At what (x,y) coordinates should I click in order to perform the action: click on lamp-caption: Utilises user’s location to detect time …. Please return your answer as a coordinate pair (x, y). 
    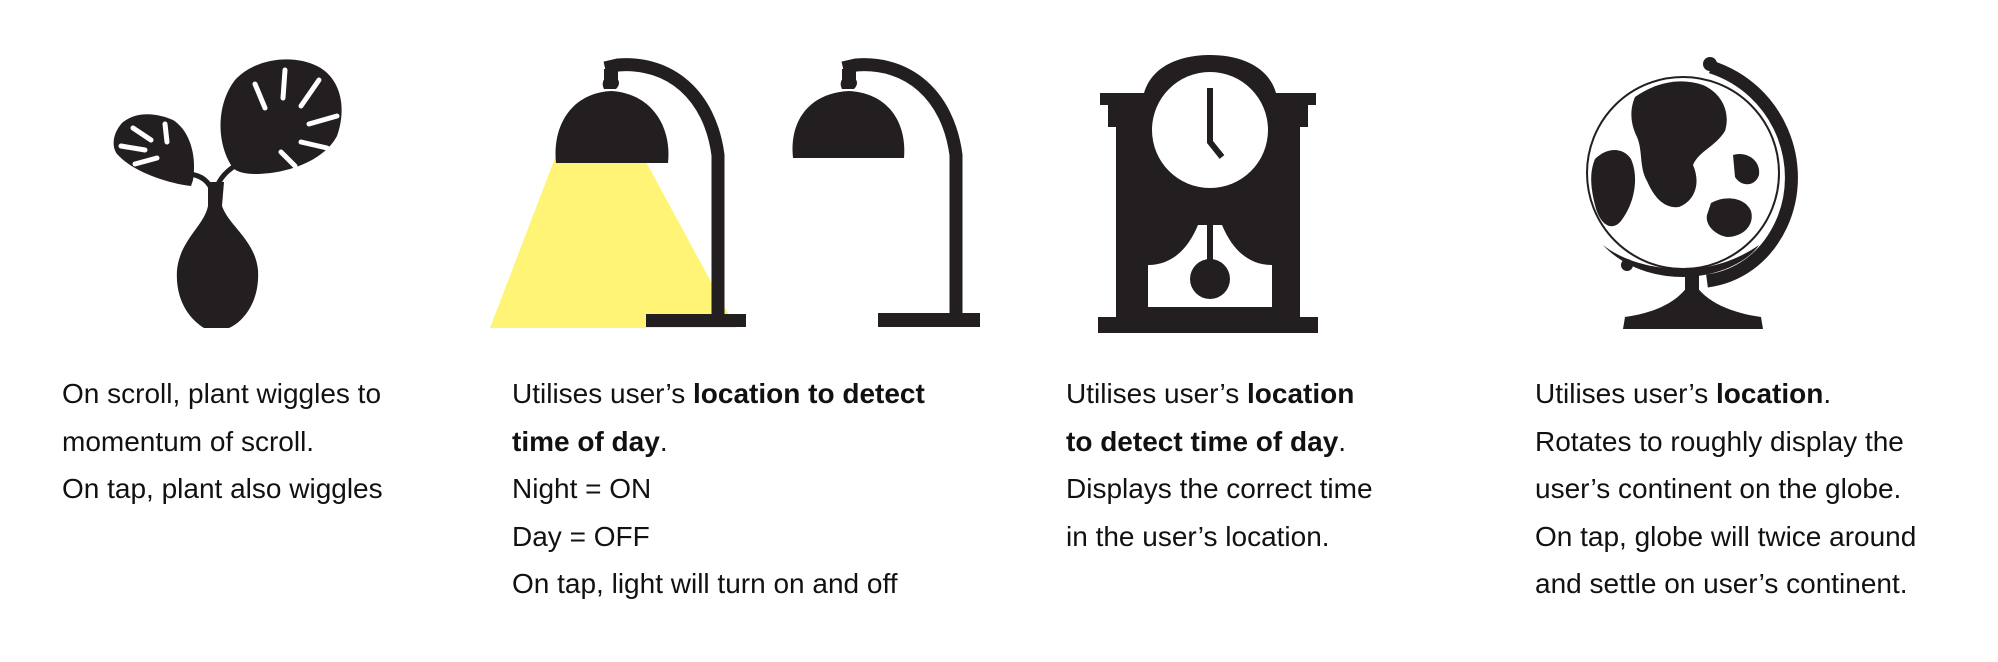
    Looking at the image, I should click on (718, 489).